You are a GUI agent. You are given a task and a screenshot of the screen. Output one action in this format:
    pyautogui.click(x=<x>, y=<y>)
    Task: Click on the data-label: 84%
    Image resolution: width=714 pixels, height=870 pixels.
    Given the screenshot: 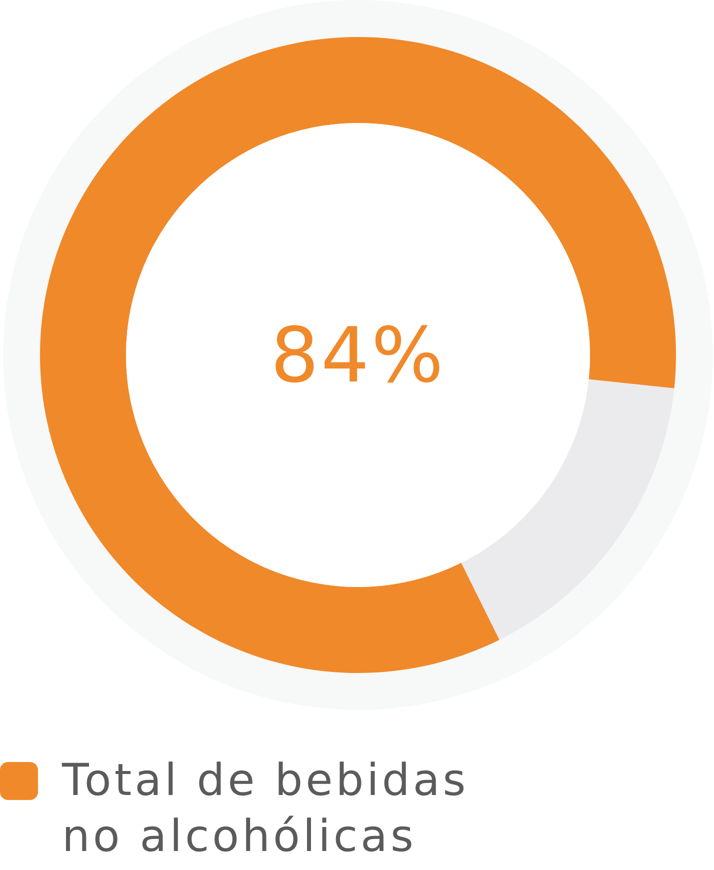 What is the action you would take?
    pyautogui.click(x=358, y=355)
    